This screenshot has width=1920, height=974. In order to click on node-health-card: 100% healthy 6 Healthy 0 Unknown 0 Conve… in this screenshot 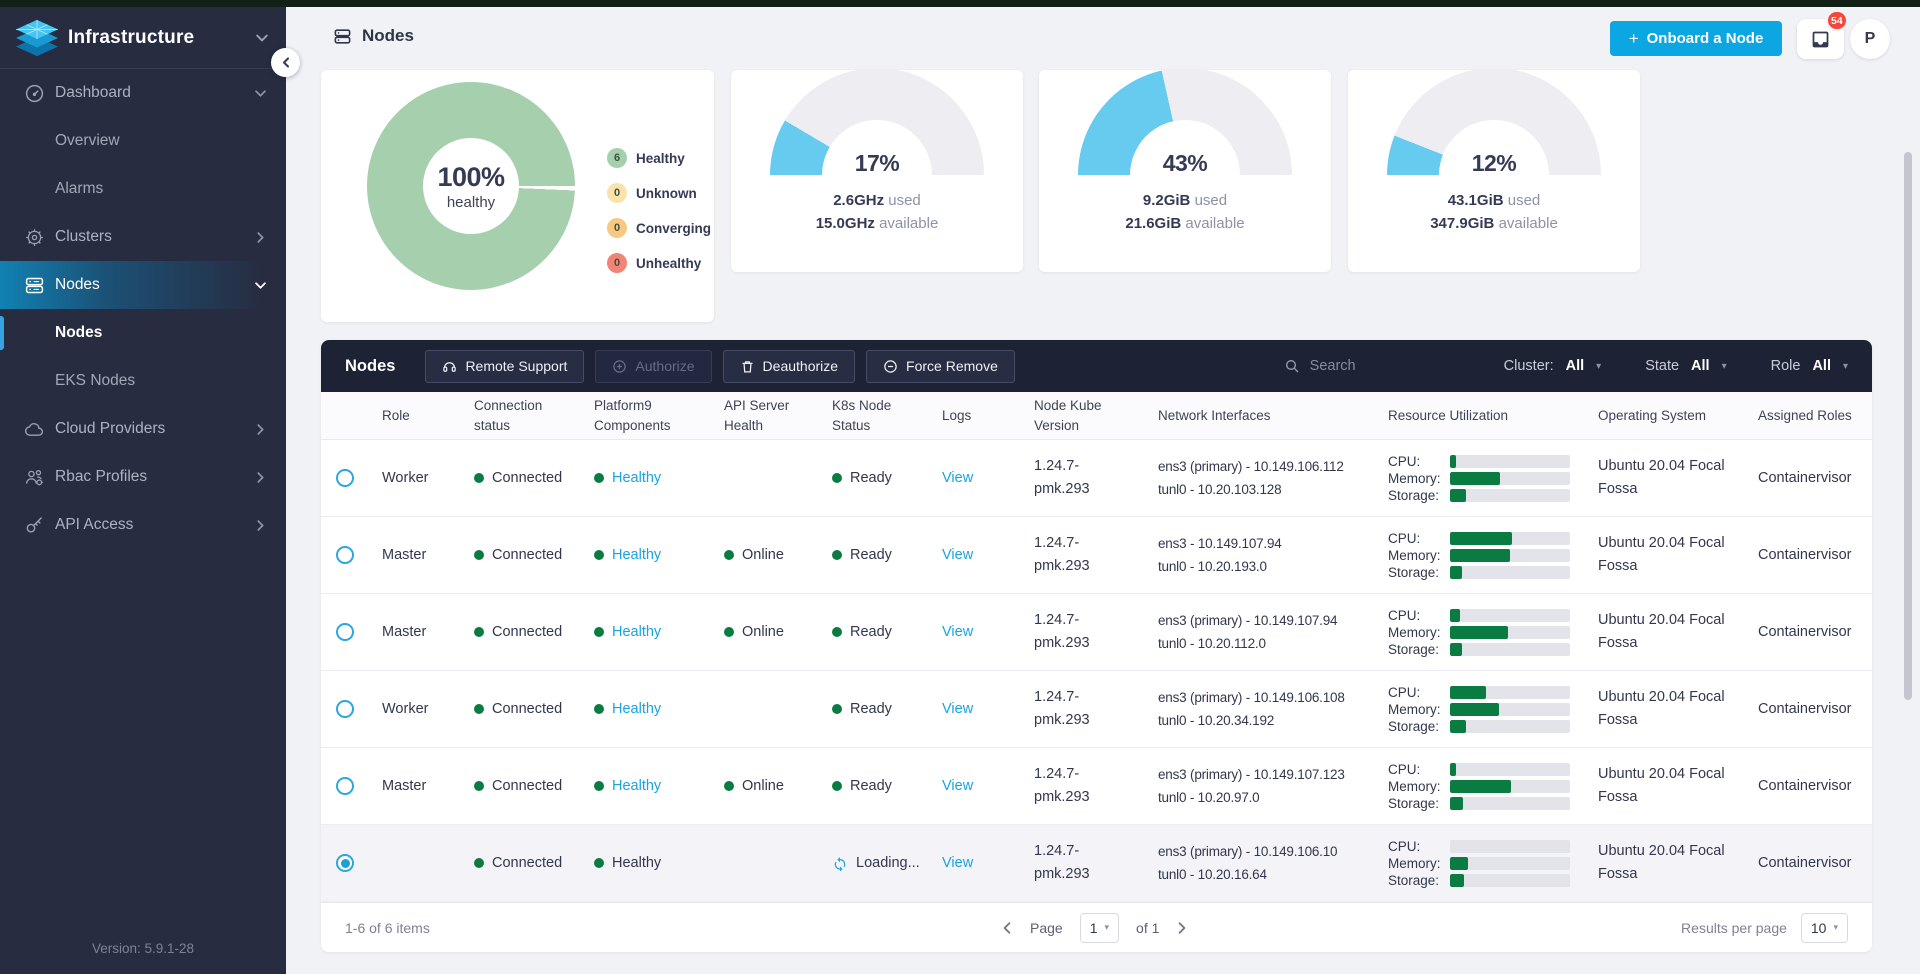, I will do `click(517, 196)`.